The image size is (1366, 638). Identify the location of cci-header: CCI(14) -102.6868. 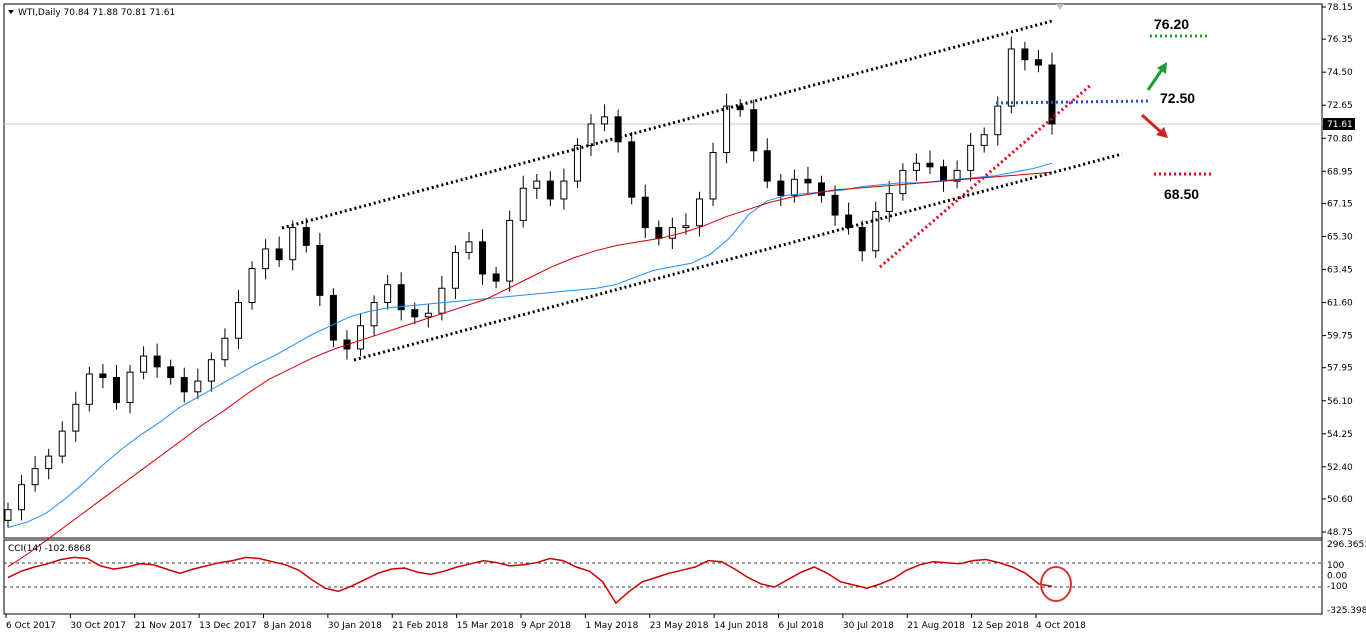
(49, 549).